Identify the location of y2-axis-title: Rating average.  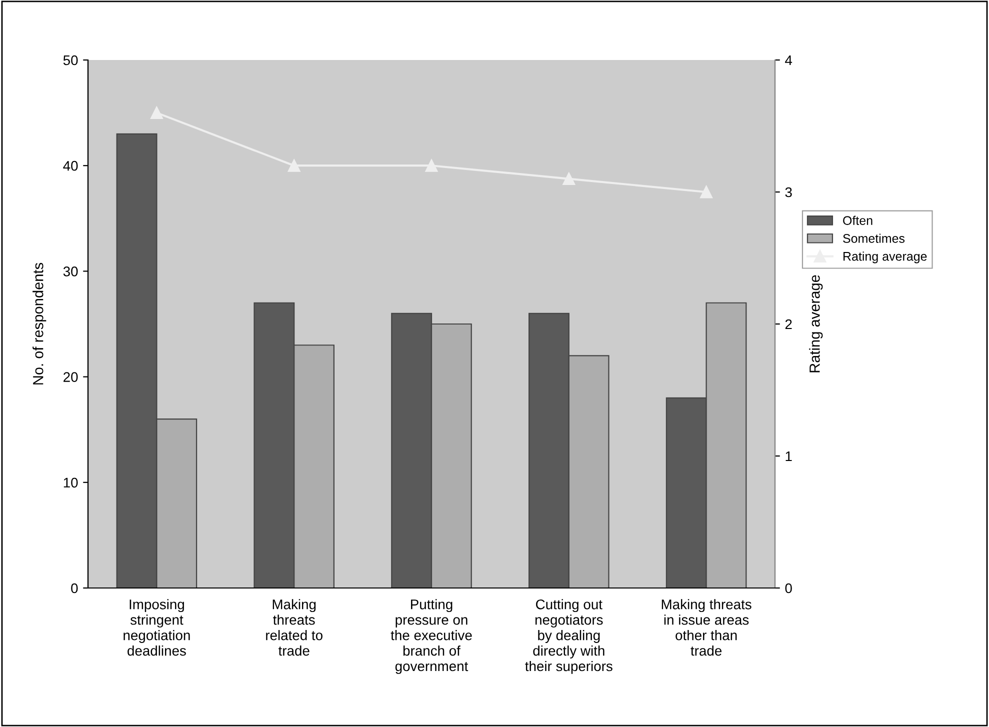
(816, 323).